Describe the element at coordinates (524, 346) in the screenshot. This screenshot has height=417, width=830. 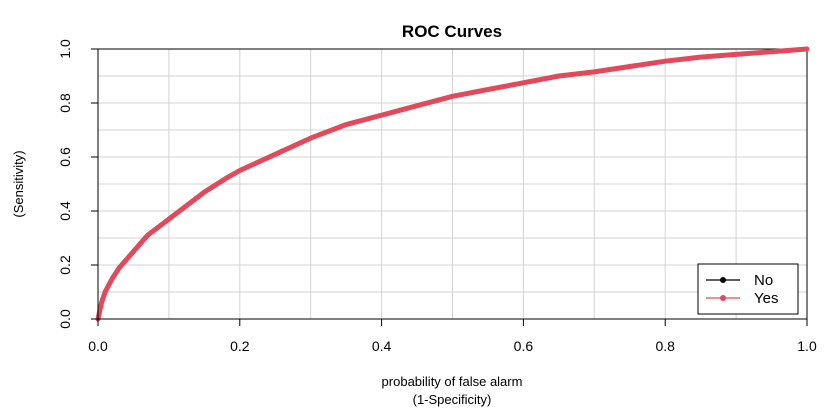
I see `x-tick-label-3: 0.6` at that location.